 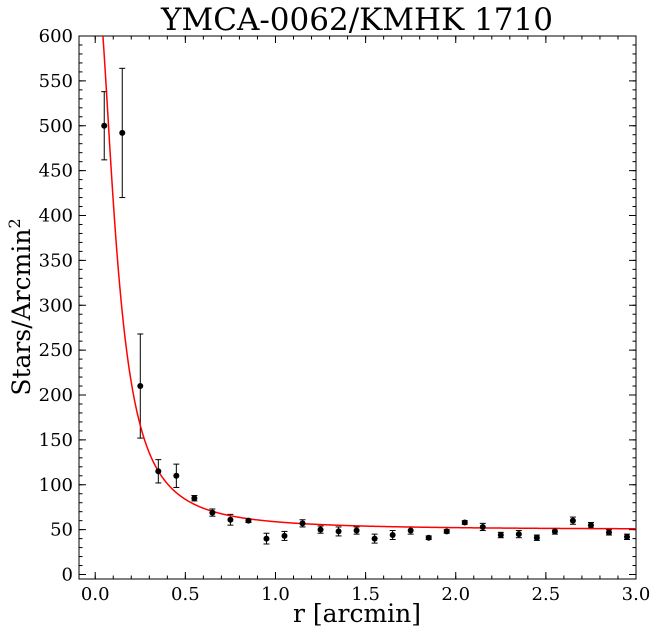 What do you see at coordinates (365, 594) in the screenshot?
I see `x-tick-label: 1.5` at bounding box center [365, 594].